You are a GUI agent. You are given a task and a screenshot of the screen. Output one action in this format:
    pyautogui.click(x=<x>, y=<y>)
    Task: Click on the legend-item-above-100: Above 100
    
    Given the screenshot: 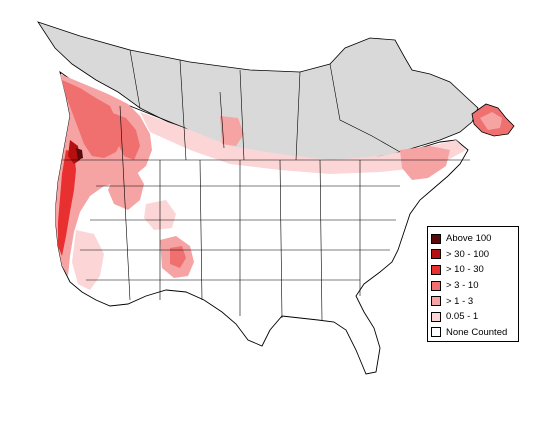 What is the action you would take?
    pyautogui.click(x=473, y=239)
    